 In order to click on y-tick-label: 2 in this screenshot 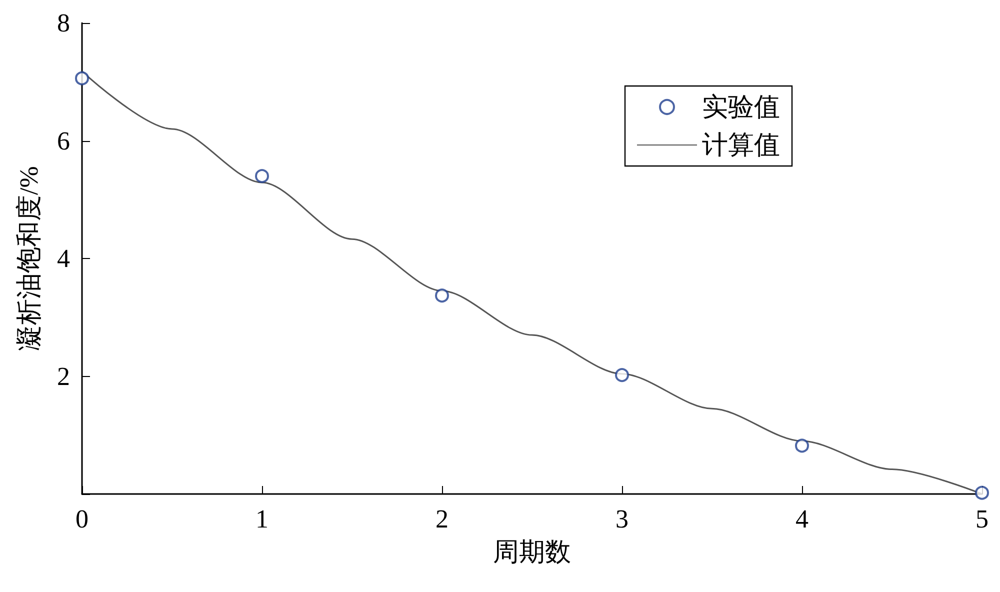, I will do `click(63, 376)`.